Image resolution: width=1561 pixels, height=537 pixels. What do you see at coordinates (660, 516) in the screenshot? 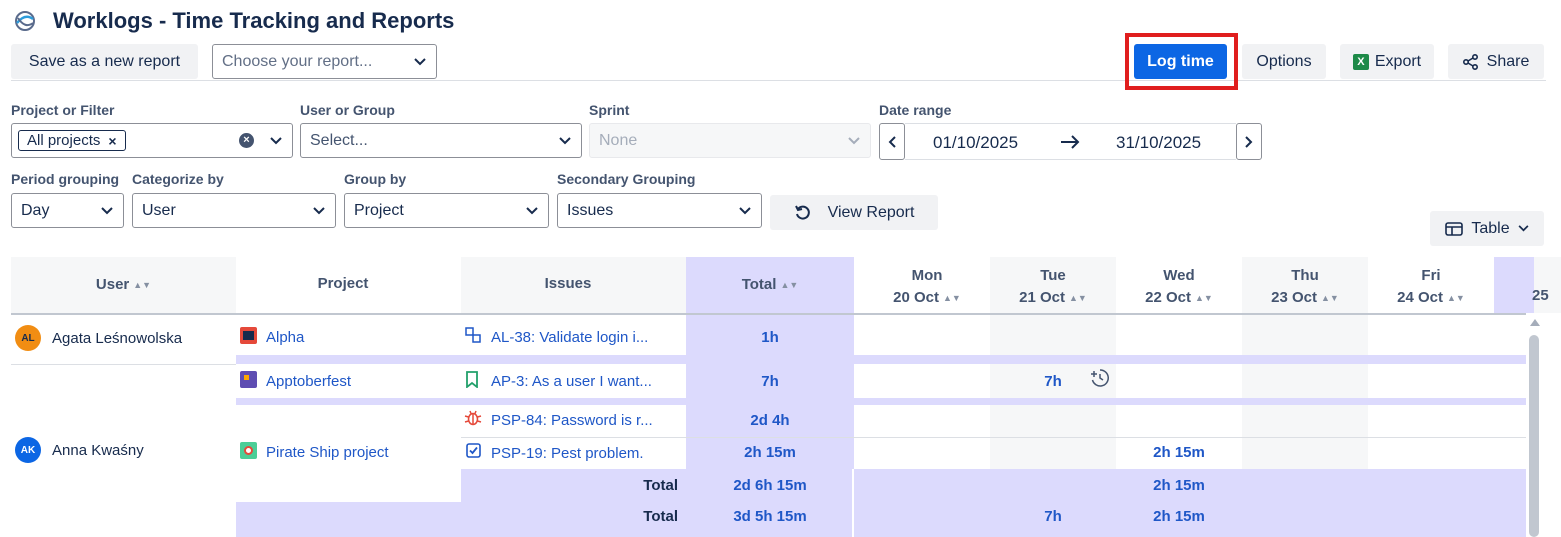
I see `grand-total-label: Total` at bounding box center [660, 516].